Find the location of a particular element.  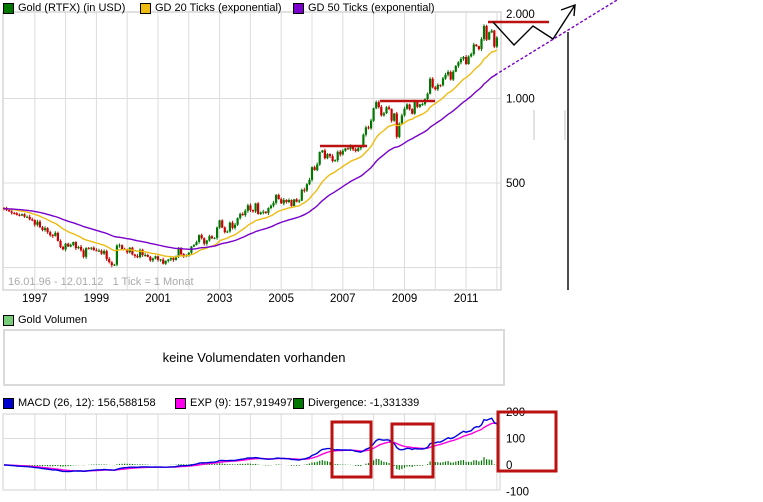

macd-lines is located at coordinates (250, 445).